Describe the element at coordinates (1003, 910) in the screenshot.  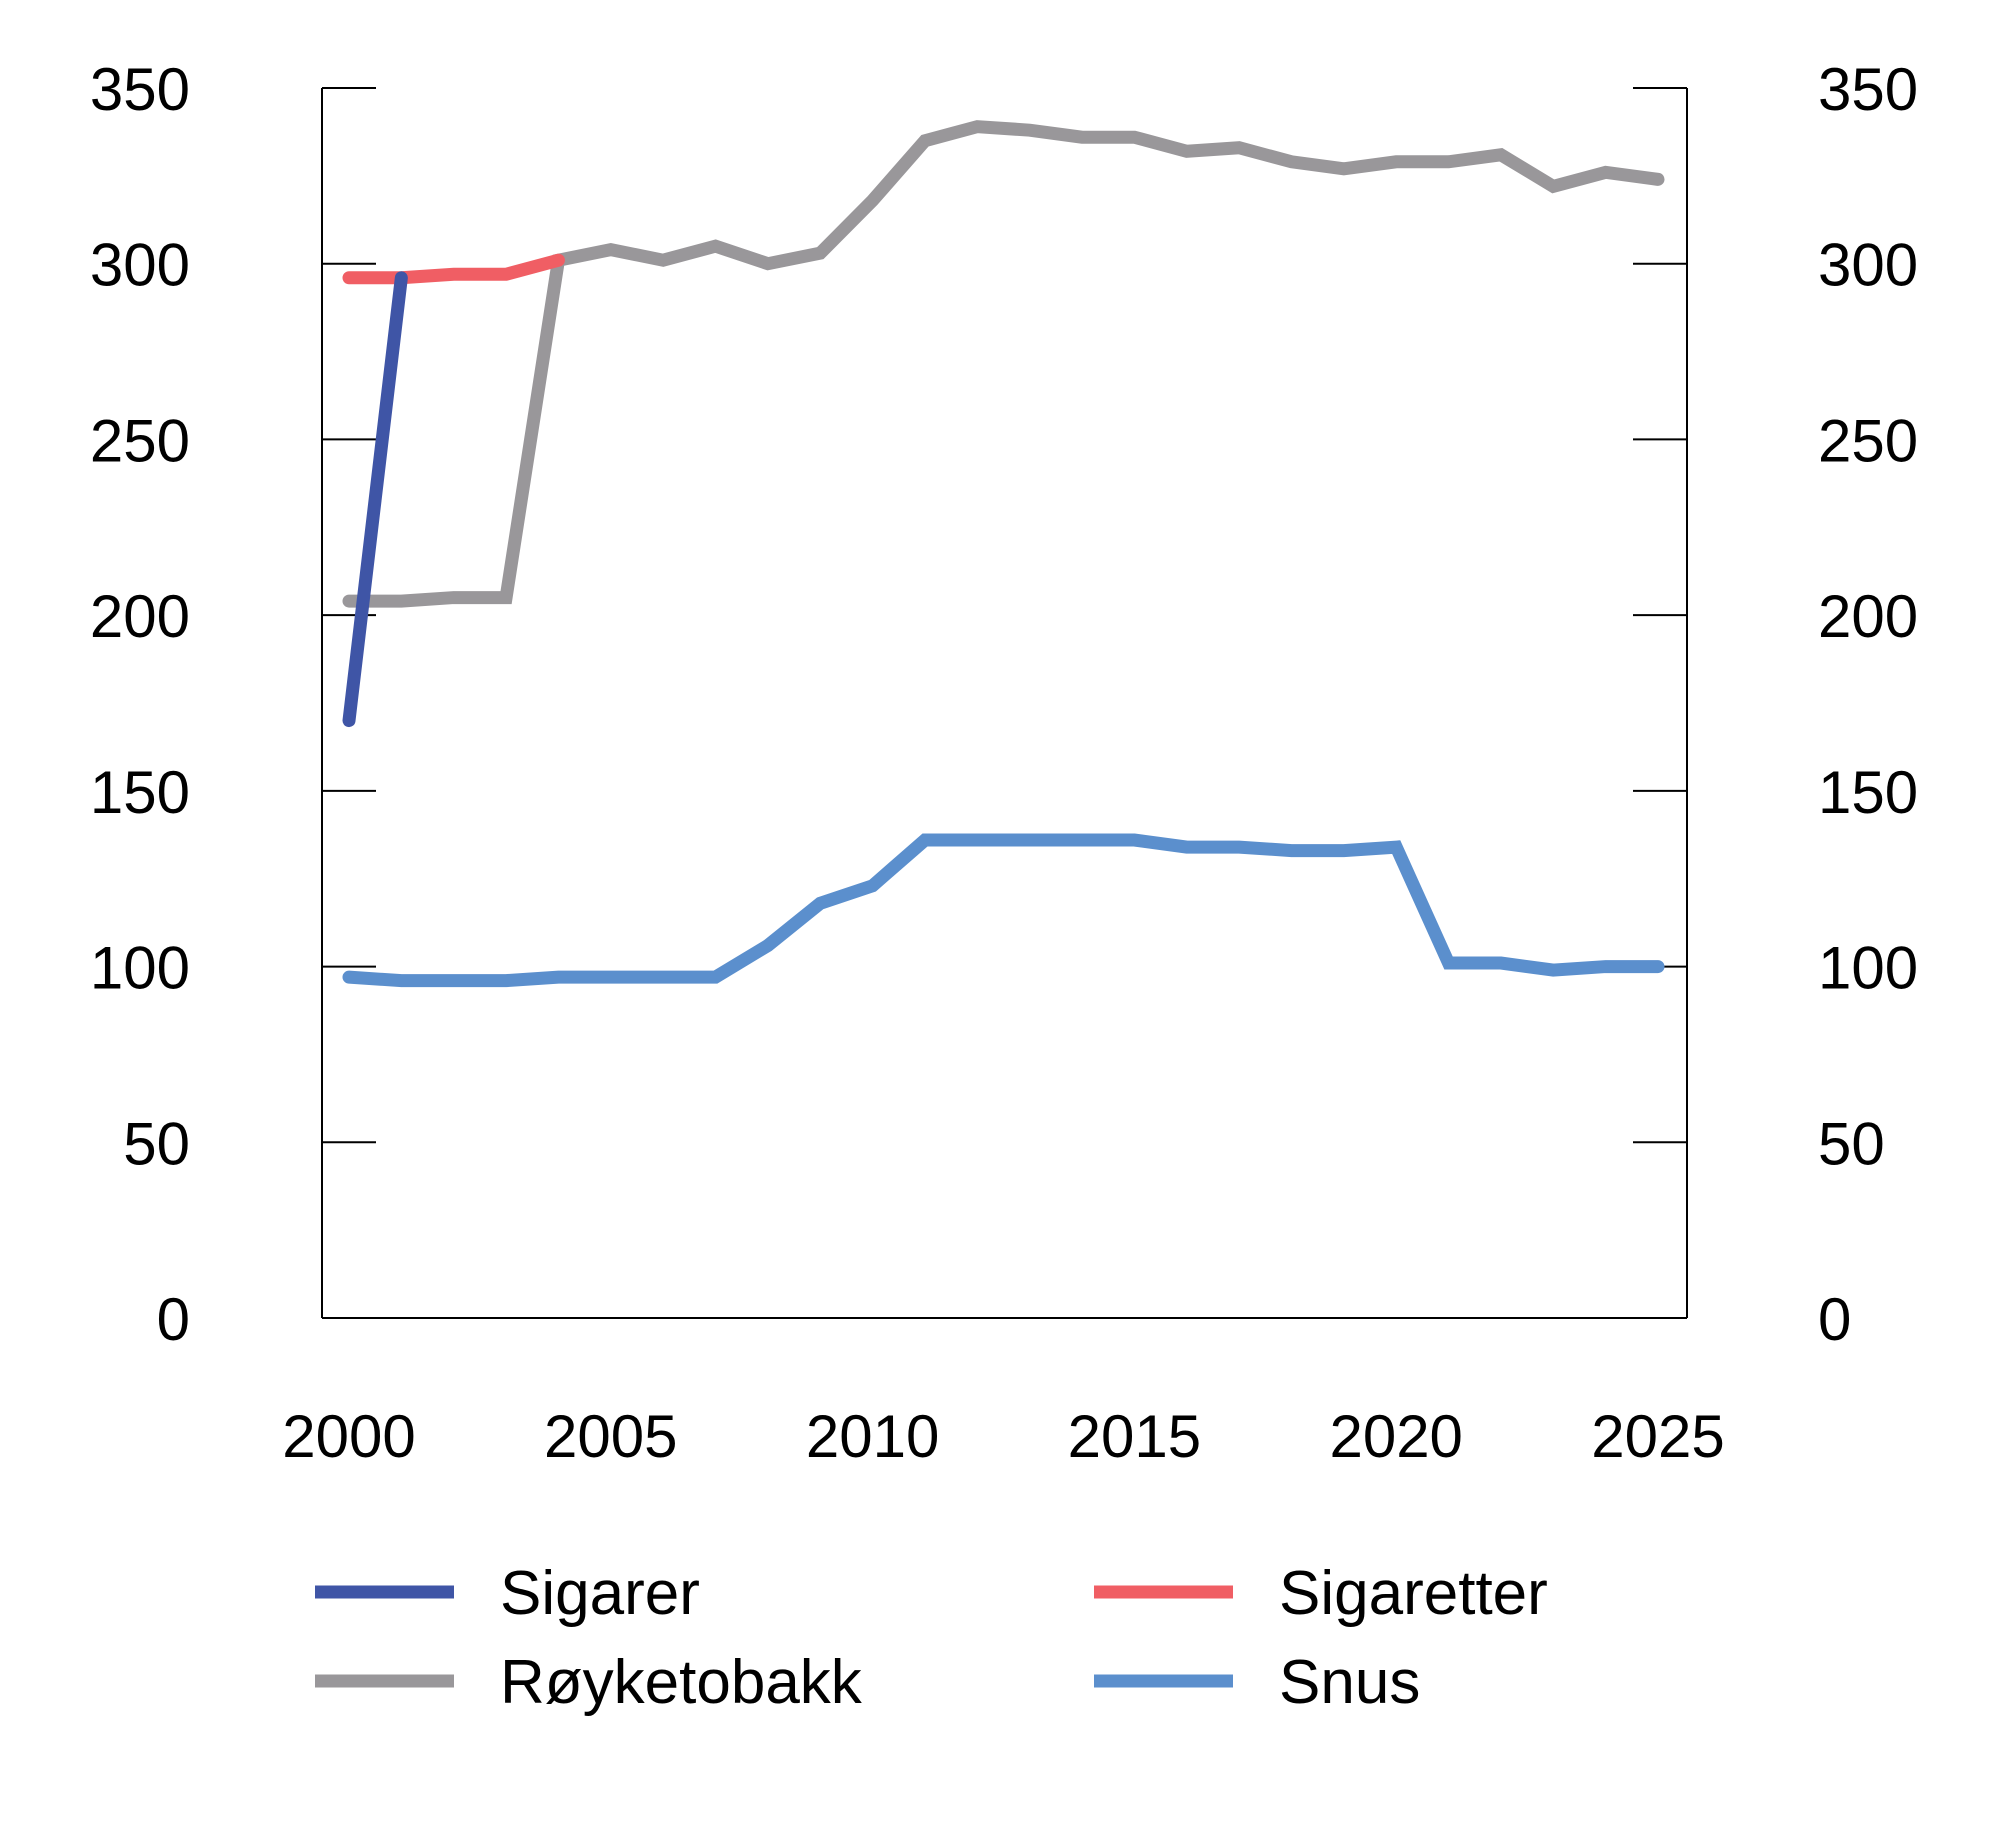
I see `series-line-snus` at that location.